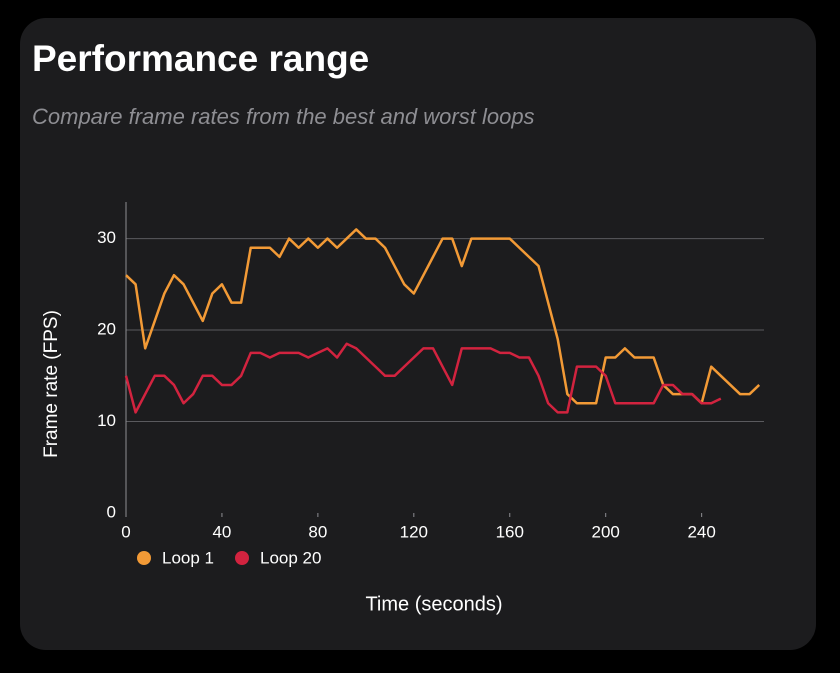 The width and height of the screenshot is (840, 673). Describe the element at coordinates (317, 531) in the screenshot. I see `x-tick-label: 80` at that location.